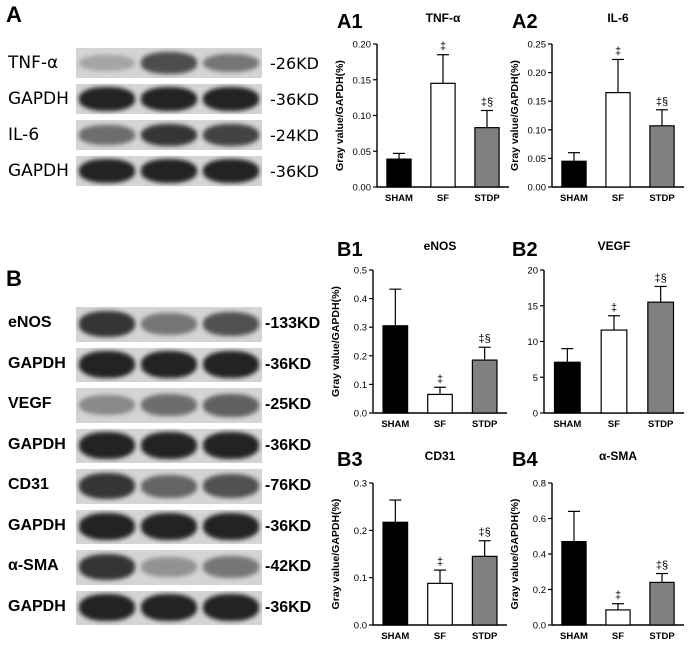  What do you see at coordinates (535, 378) in the screenshot?
I see `y-tick-label: 5` at bounding box center [535, 378].